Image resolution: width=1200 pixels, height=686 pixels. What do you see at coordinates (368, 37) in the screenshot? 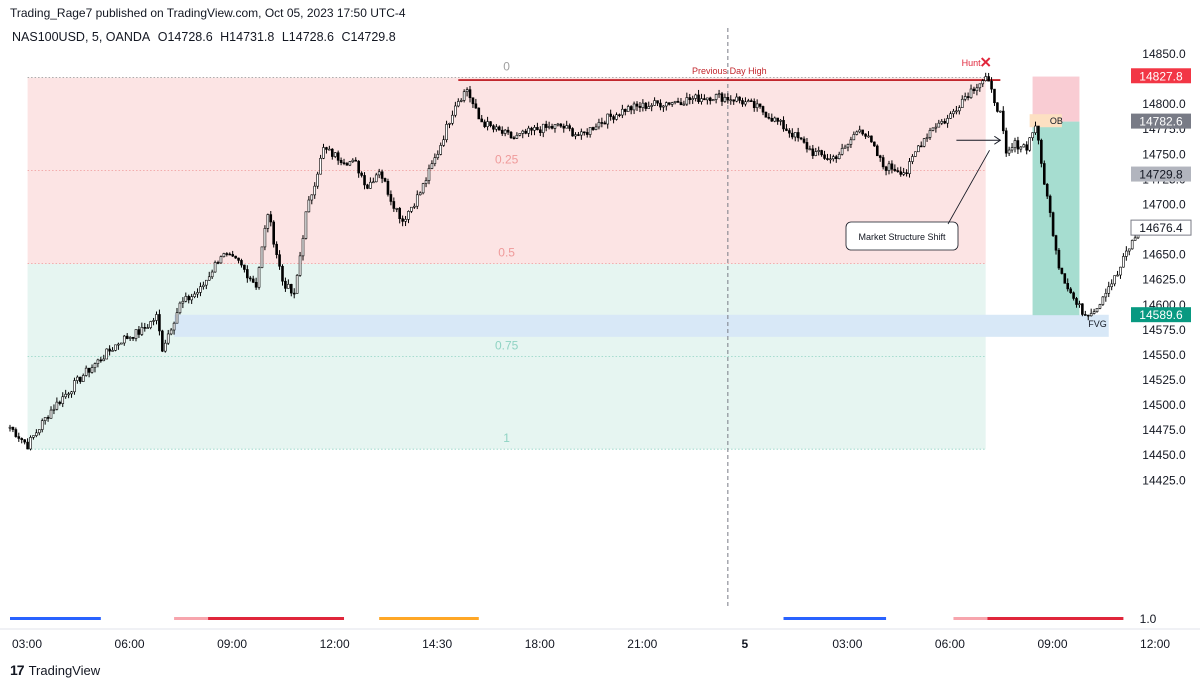
I see `ohlc-close: C14729.8` at bounding box center [368, 37].